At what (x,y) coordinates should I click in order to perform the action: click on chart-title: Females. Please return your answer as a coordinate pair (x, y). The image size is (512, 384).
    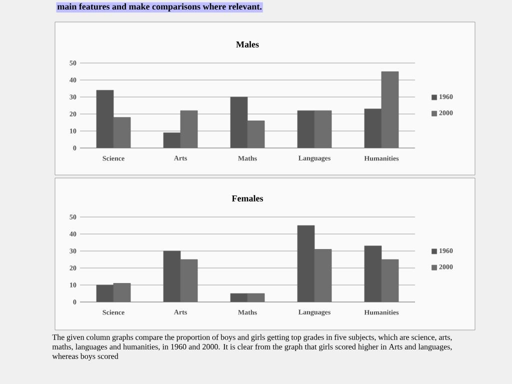
    Looking at the image, I should click on (248, 198).